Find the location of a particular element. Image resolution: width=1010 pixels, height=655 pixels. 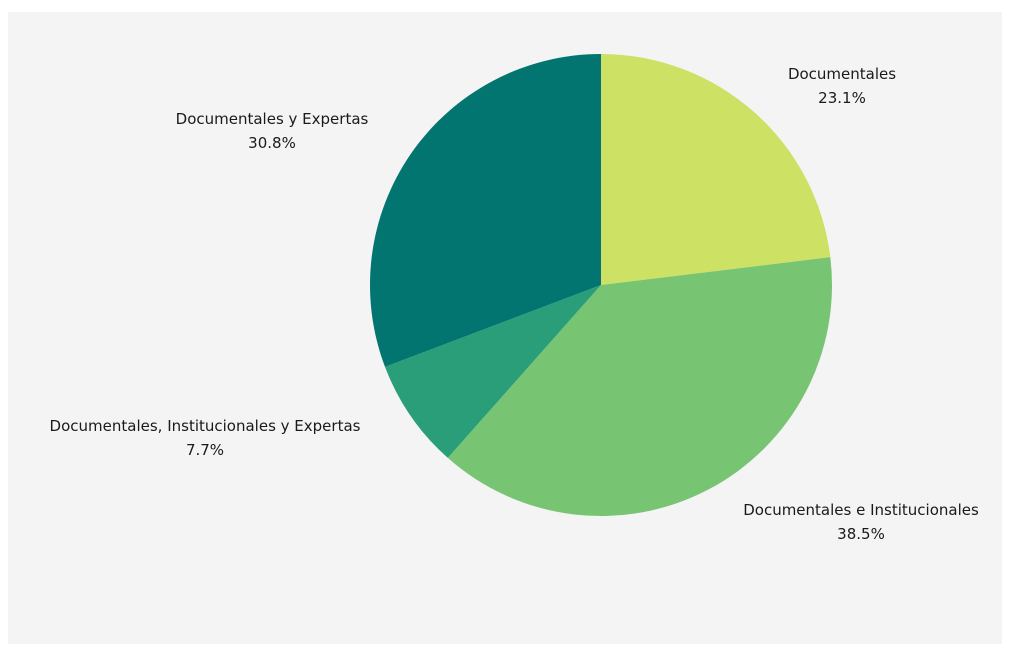

slice-label-documentales-institucionales-y-expertas: Documentales, Institucionales y Expertas is located at coordinates (205, 426).